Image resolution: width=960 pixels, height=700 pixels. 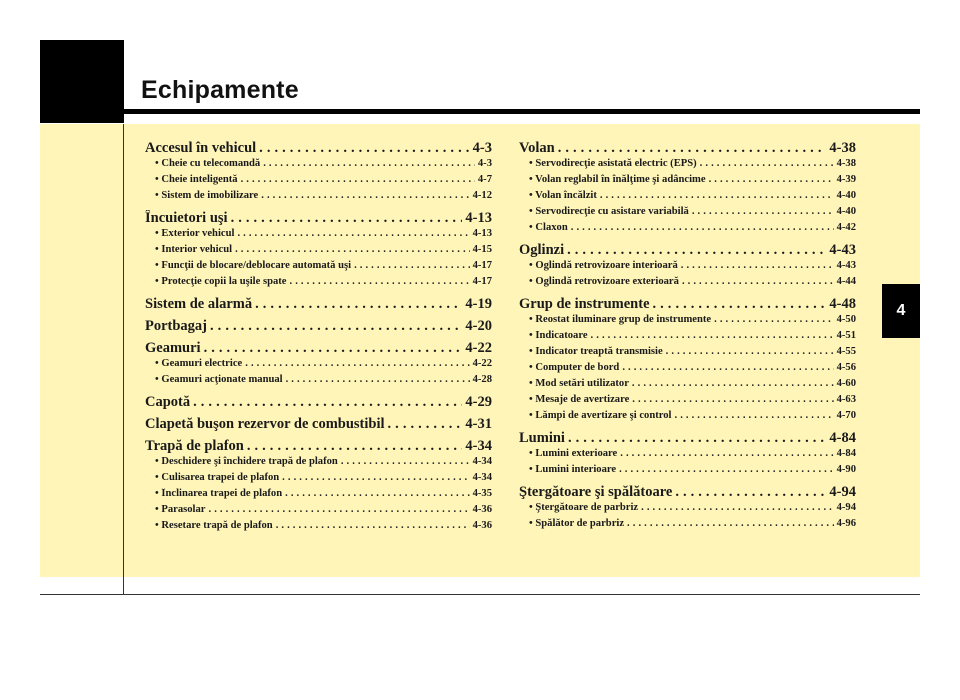 I want to click on toc-subentry: Lumini exterioare 4-84, so click(x=687, y=456).